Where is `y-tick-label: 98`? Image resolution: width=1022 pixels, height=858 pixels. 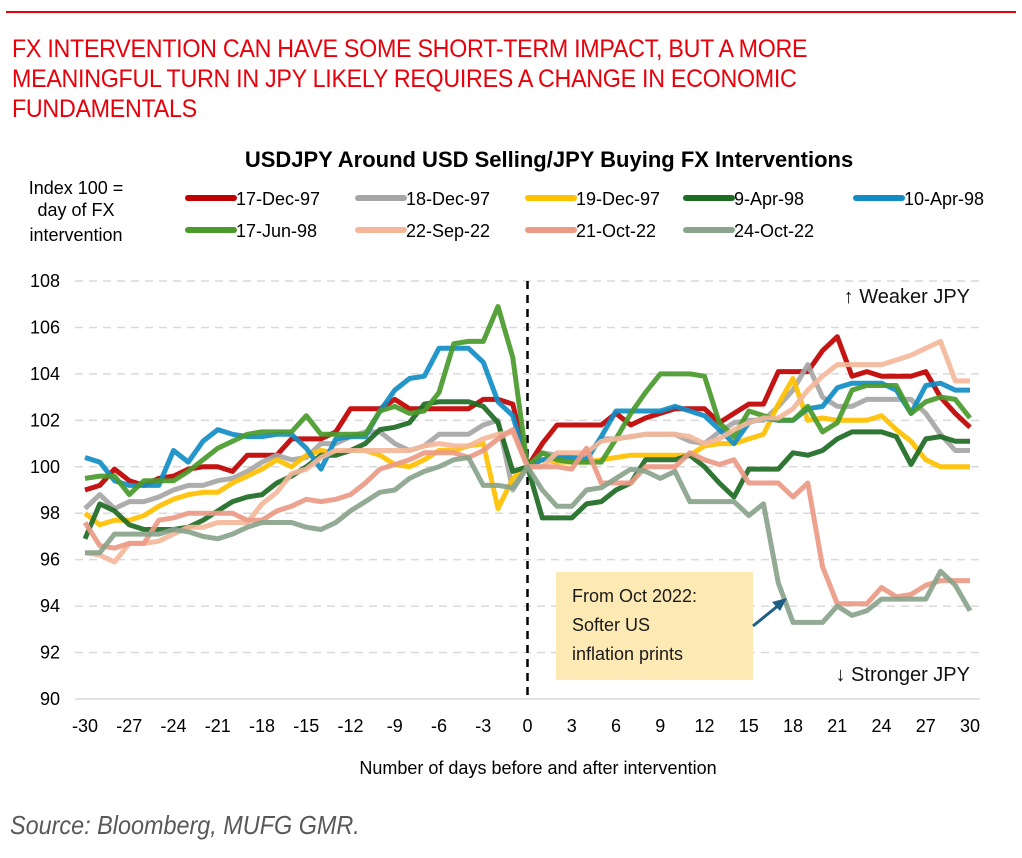
y-tick-label: 98 is located at coordinates (50, 513).